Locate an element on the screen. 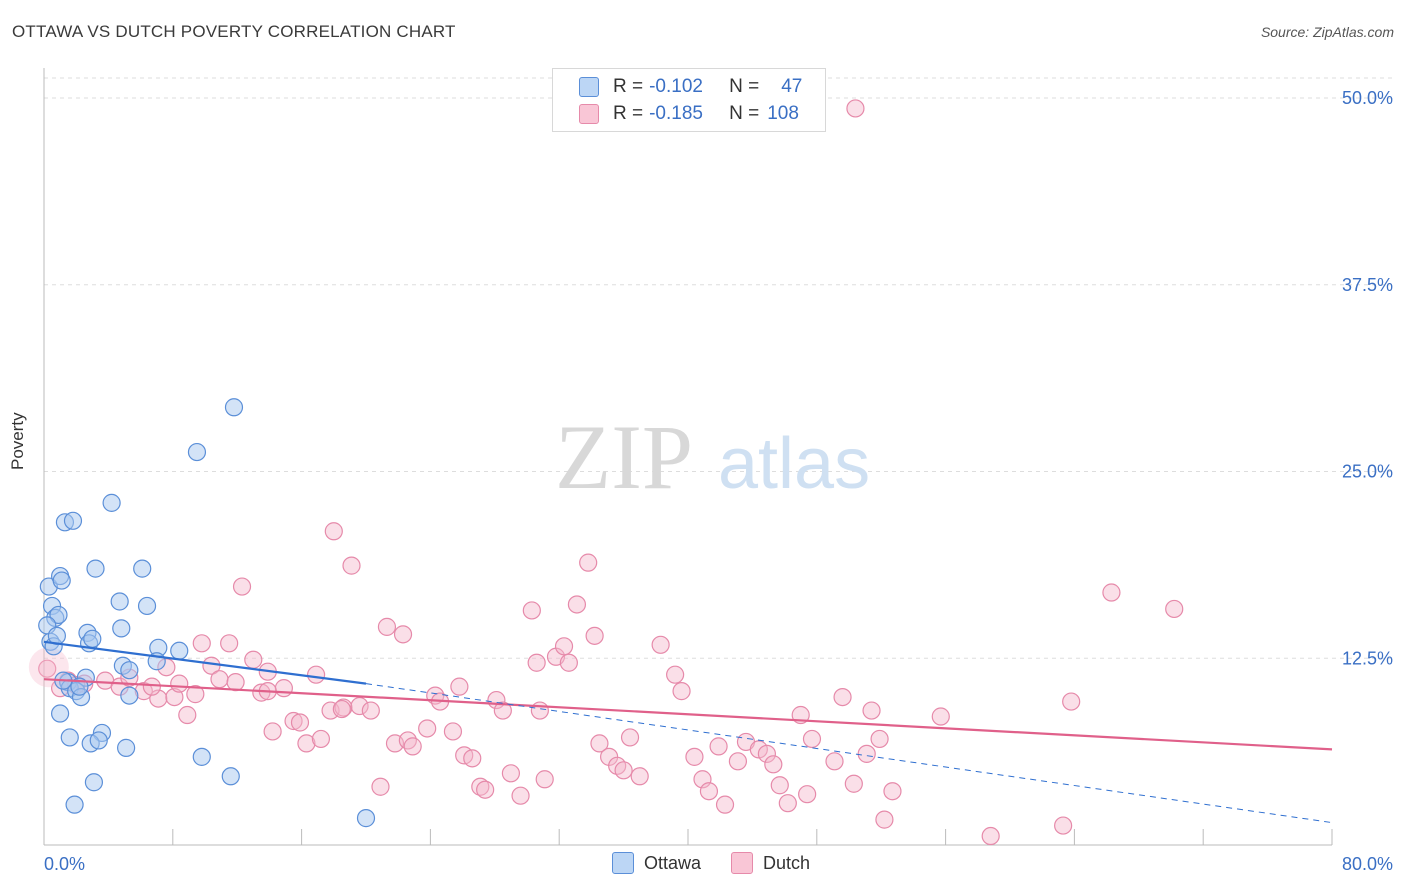 Image resolution: width=1406 pixels, height=892 pixels. legend-item-dutch: Dutch is located at coordinates (770, 863).